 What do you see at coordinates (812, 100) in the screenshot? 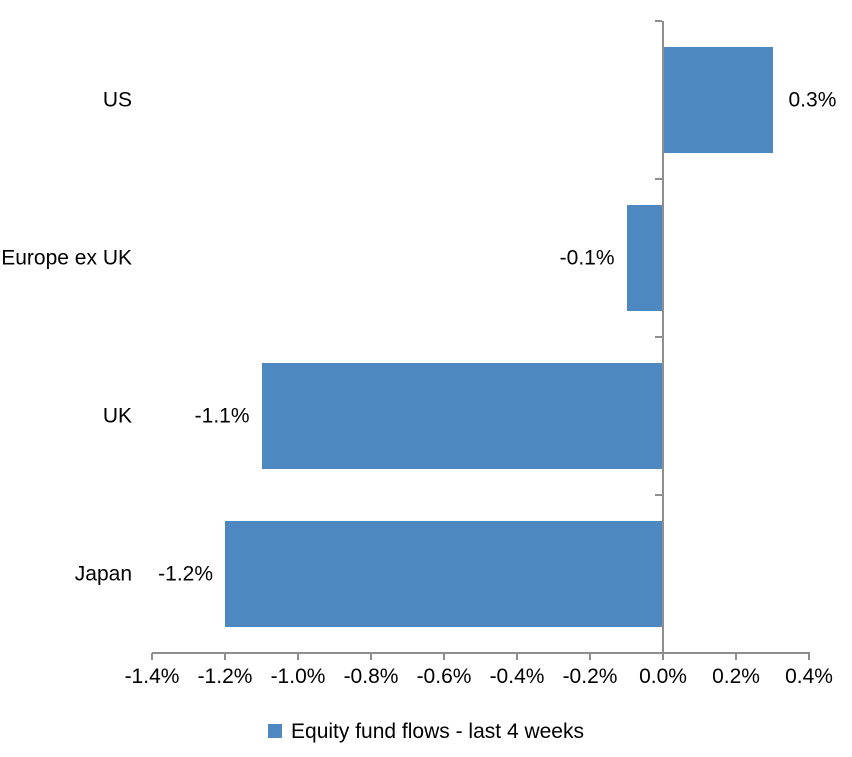
I see `data-label-us: 0.3%` at bounding box center [812, 100].